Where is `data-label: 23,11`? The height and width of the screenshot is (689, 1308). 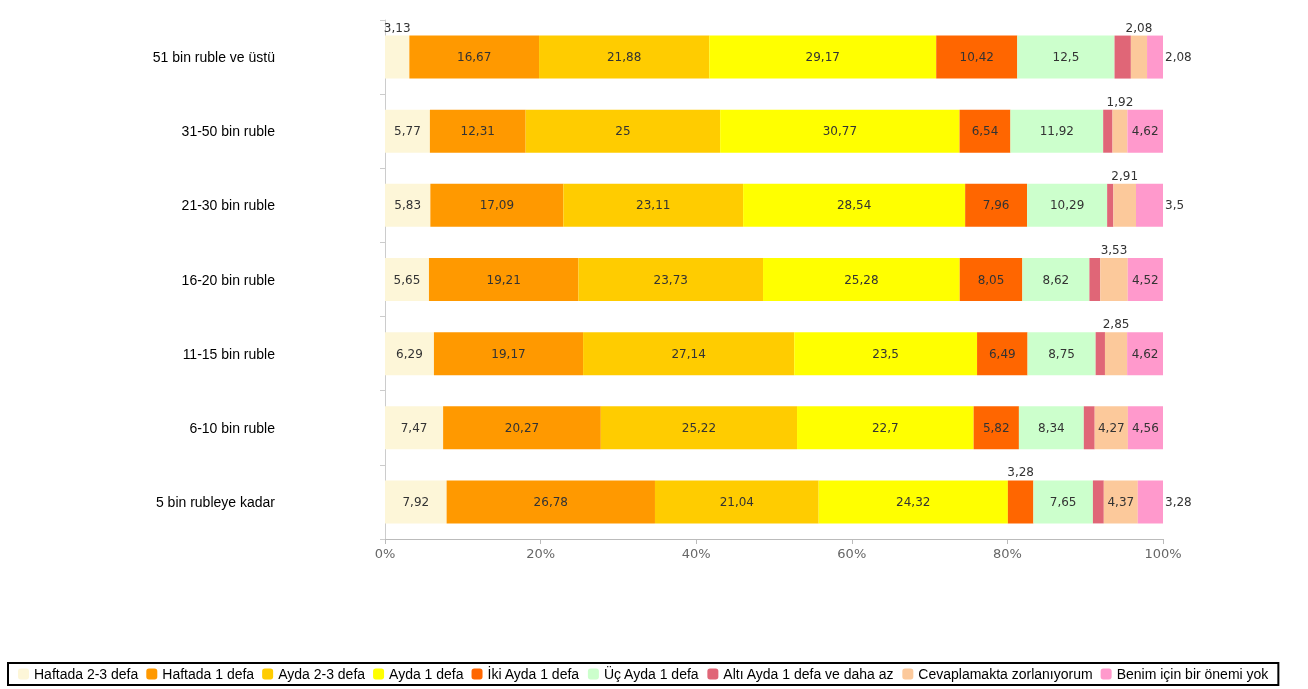 data-label: 23,11 is located at coordinates (653, 205).